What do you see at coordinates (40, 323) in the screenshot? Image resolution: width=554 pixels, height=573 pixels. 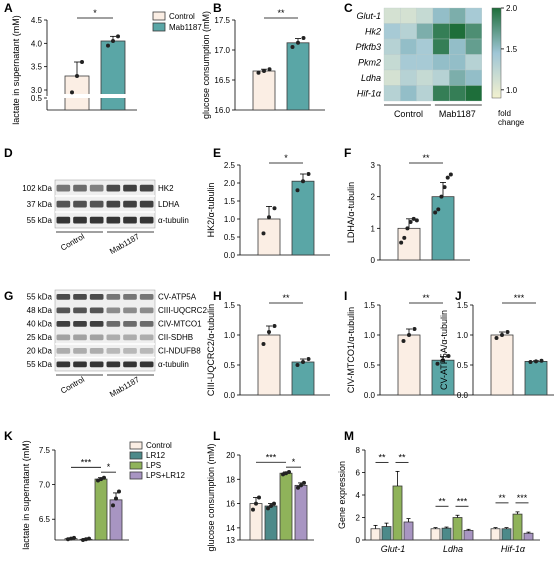 I see `blot-kda-label: 40 kDa` at bounding box center [40, 323].